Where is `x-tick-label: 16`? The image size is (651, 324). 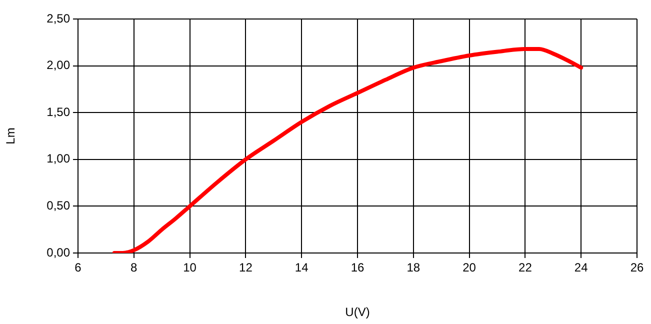
x-tick-label: 16 is located at coordinates (357, 267).